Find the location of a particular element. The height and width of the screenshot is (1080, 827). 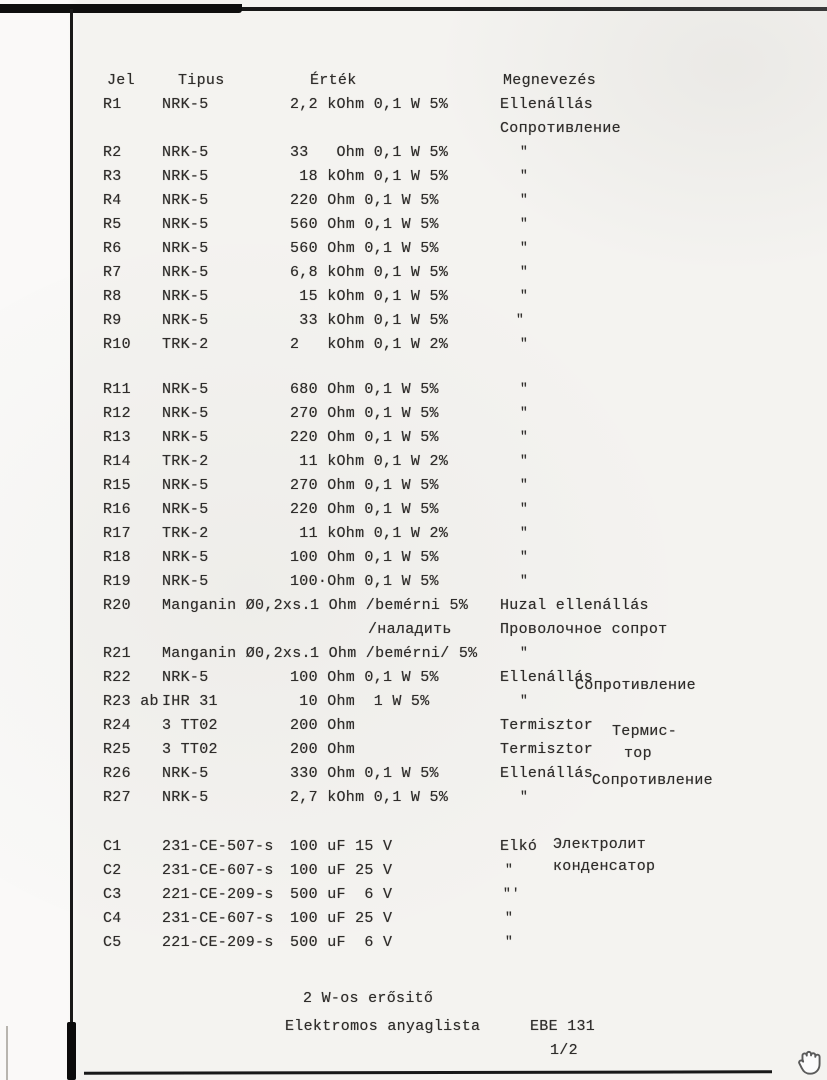

cell-ertek: 33 Ohm 0,1 W 5% is located at coordinates (369, 152).